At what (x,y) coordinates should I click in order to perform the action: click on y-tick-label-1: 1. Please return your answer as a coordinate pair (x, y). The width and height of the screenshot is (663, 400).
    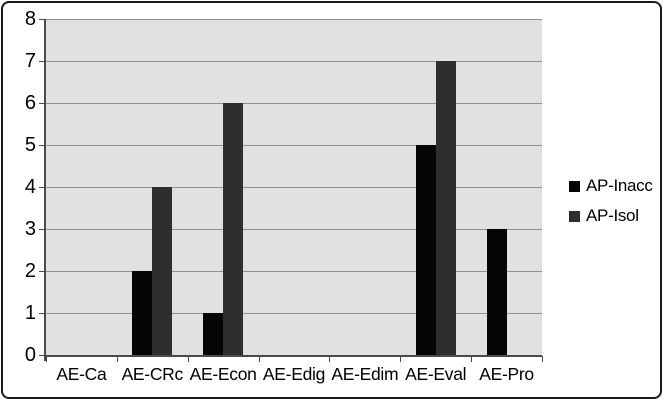
    Looking at the image, I should click on (30, 313).